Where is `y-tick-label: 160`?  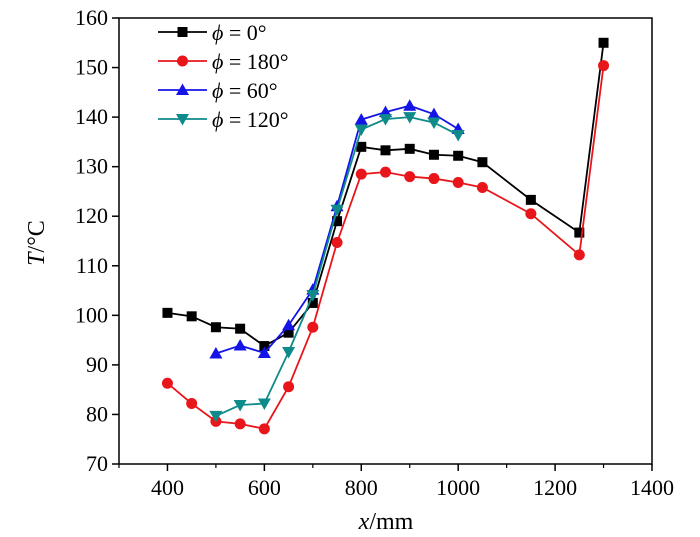 y-tick-label: 160 is located at coordinates (91, 17).